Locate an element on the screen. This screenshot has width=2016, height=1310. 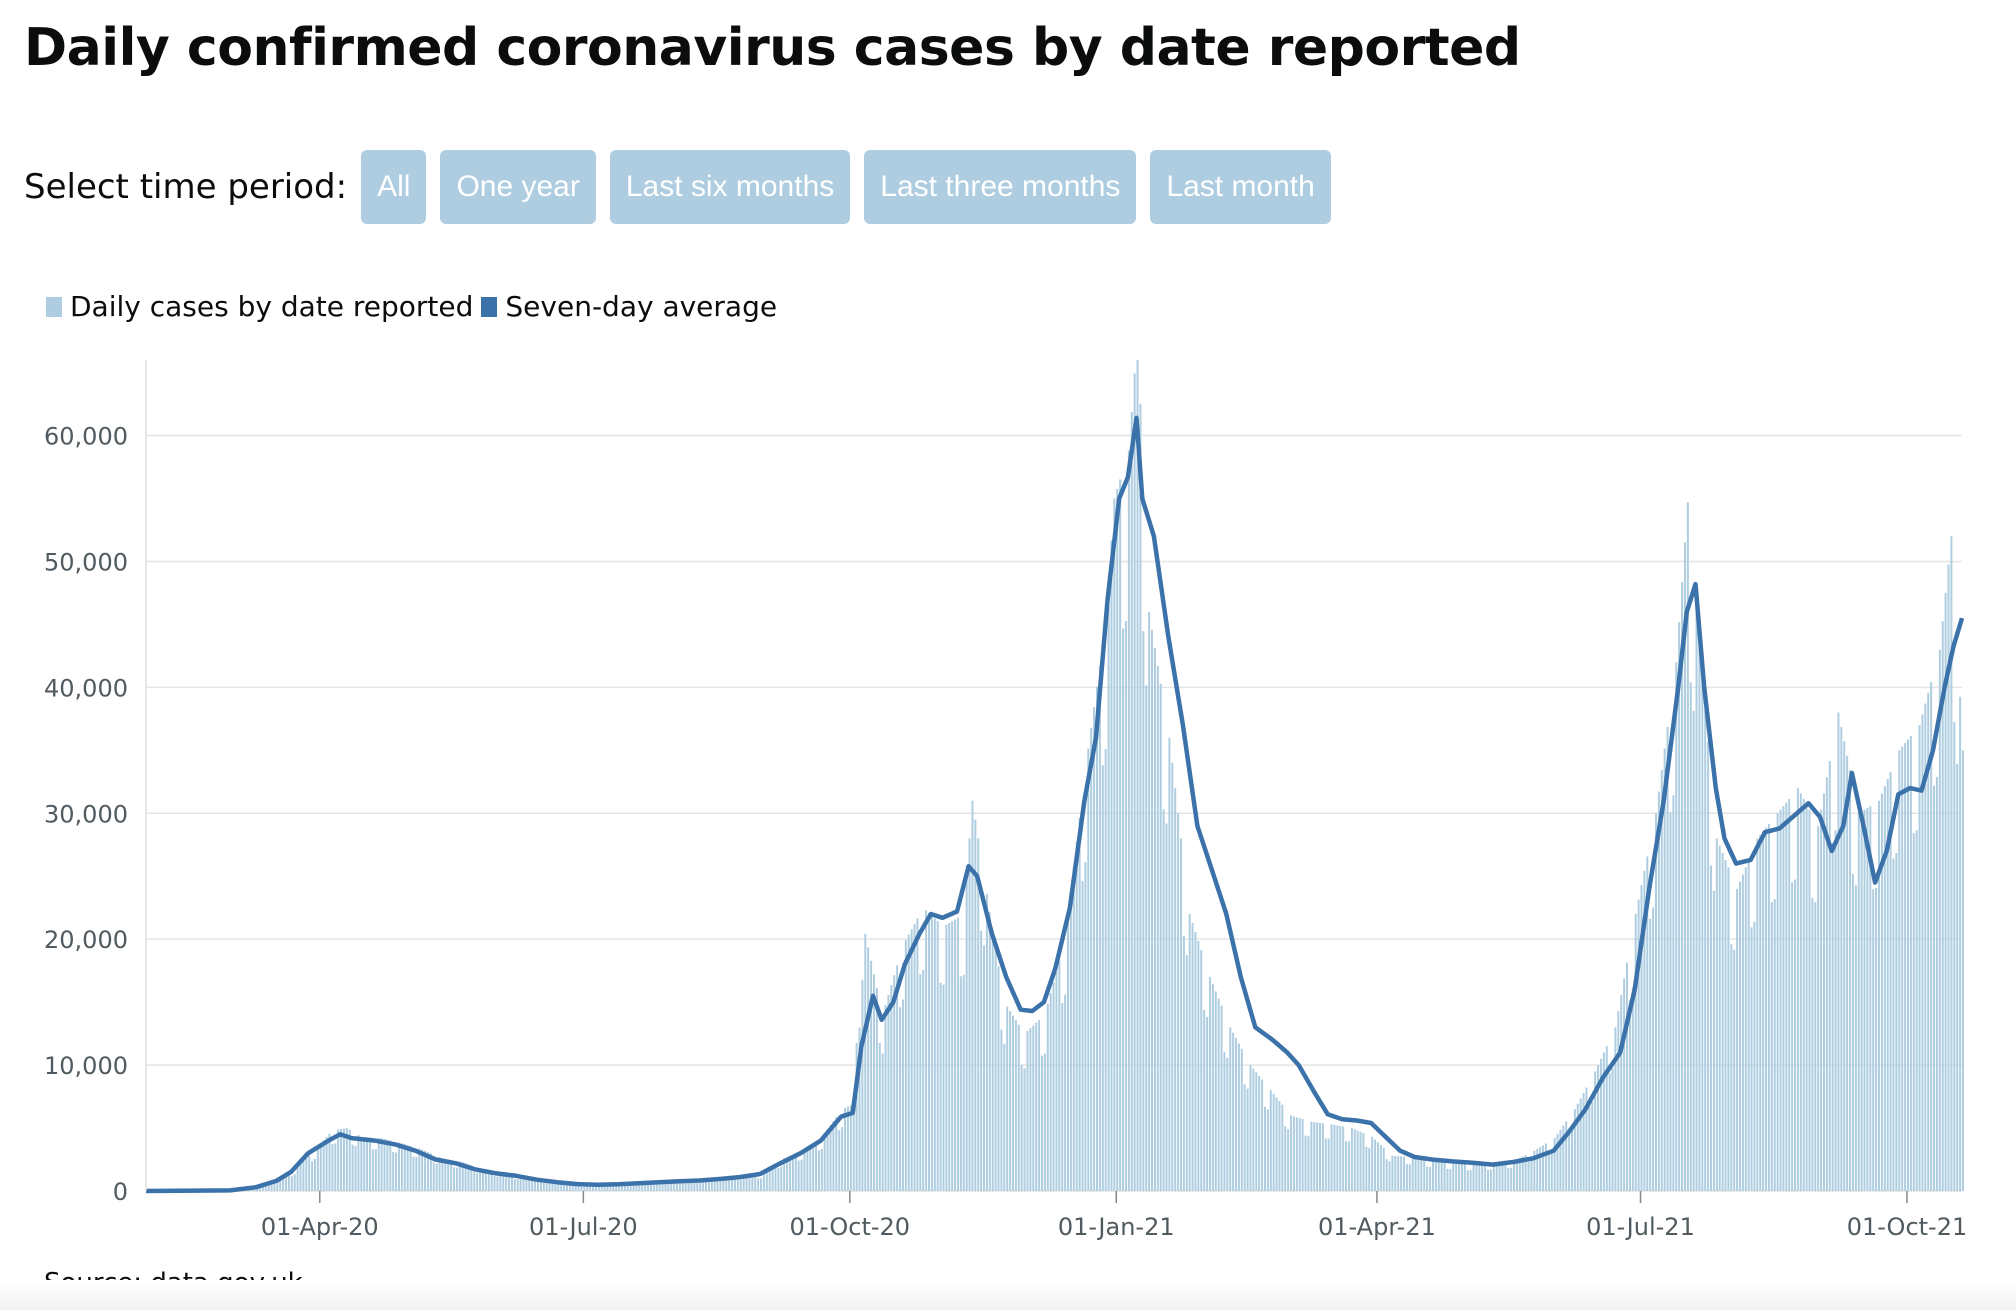
period-button-one-year: One year is located at coordinates (518, 187).